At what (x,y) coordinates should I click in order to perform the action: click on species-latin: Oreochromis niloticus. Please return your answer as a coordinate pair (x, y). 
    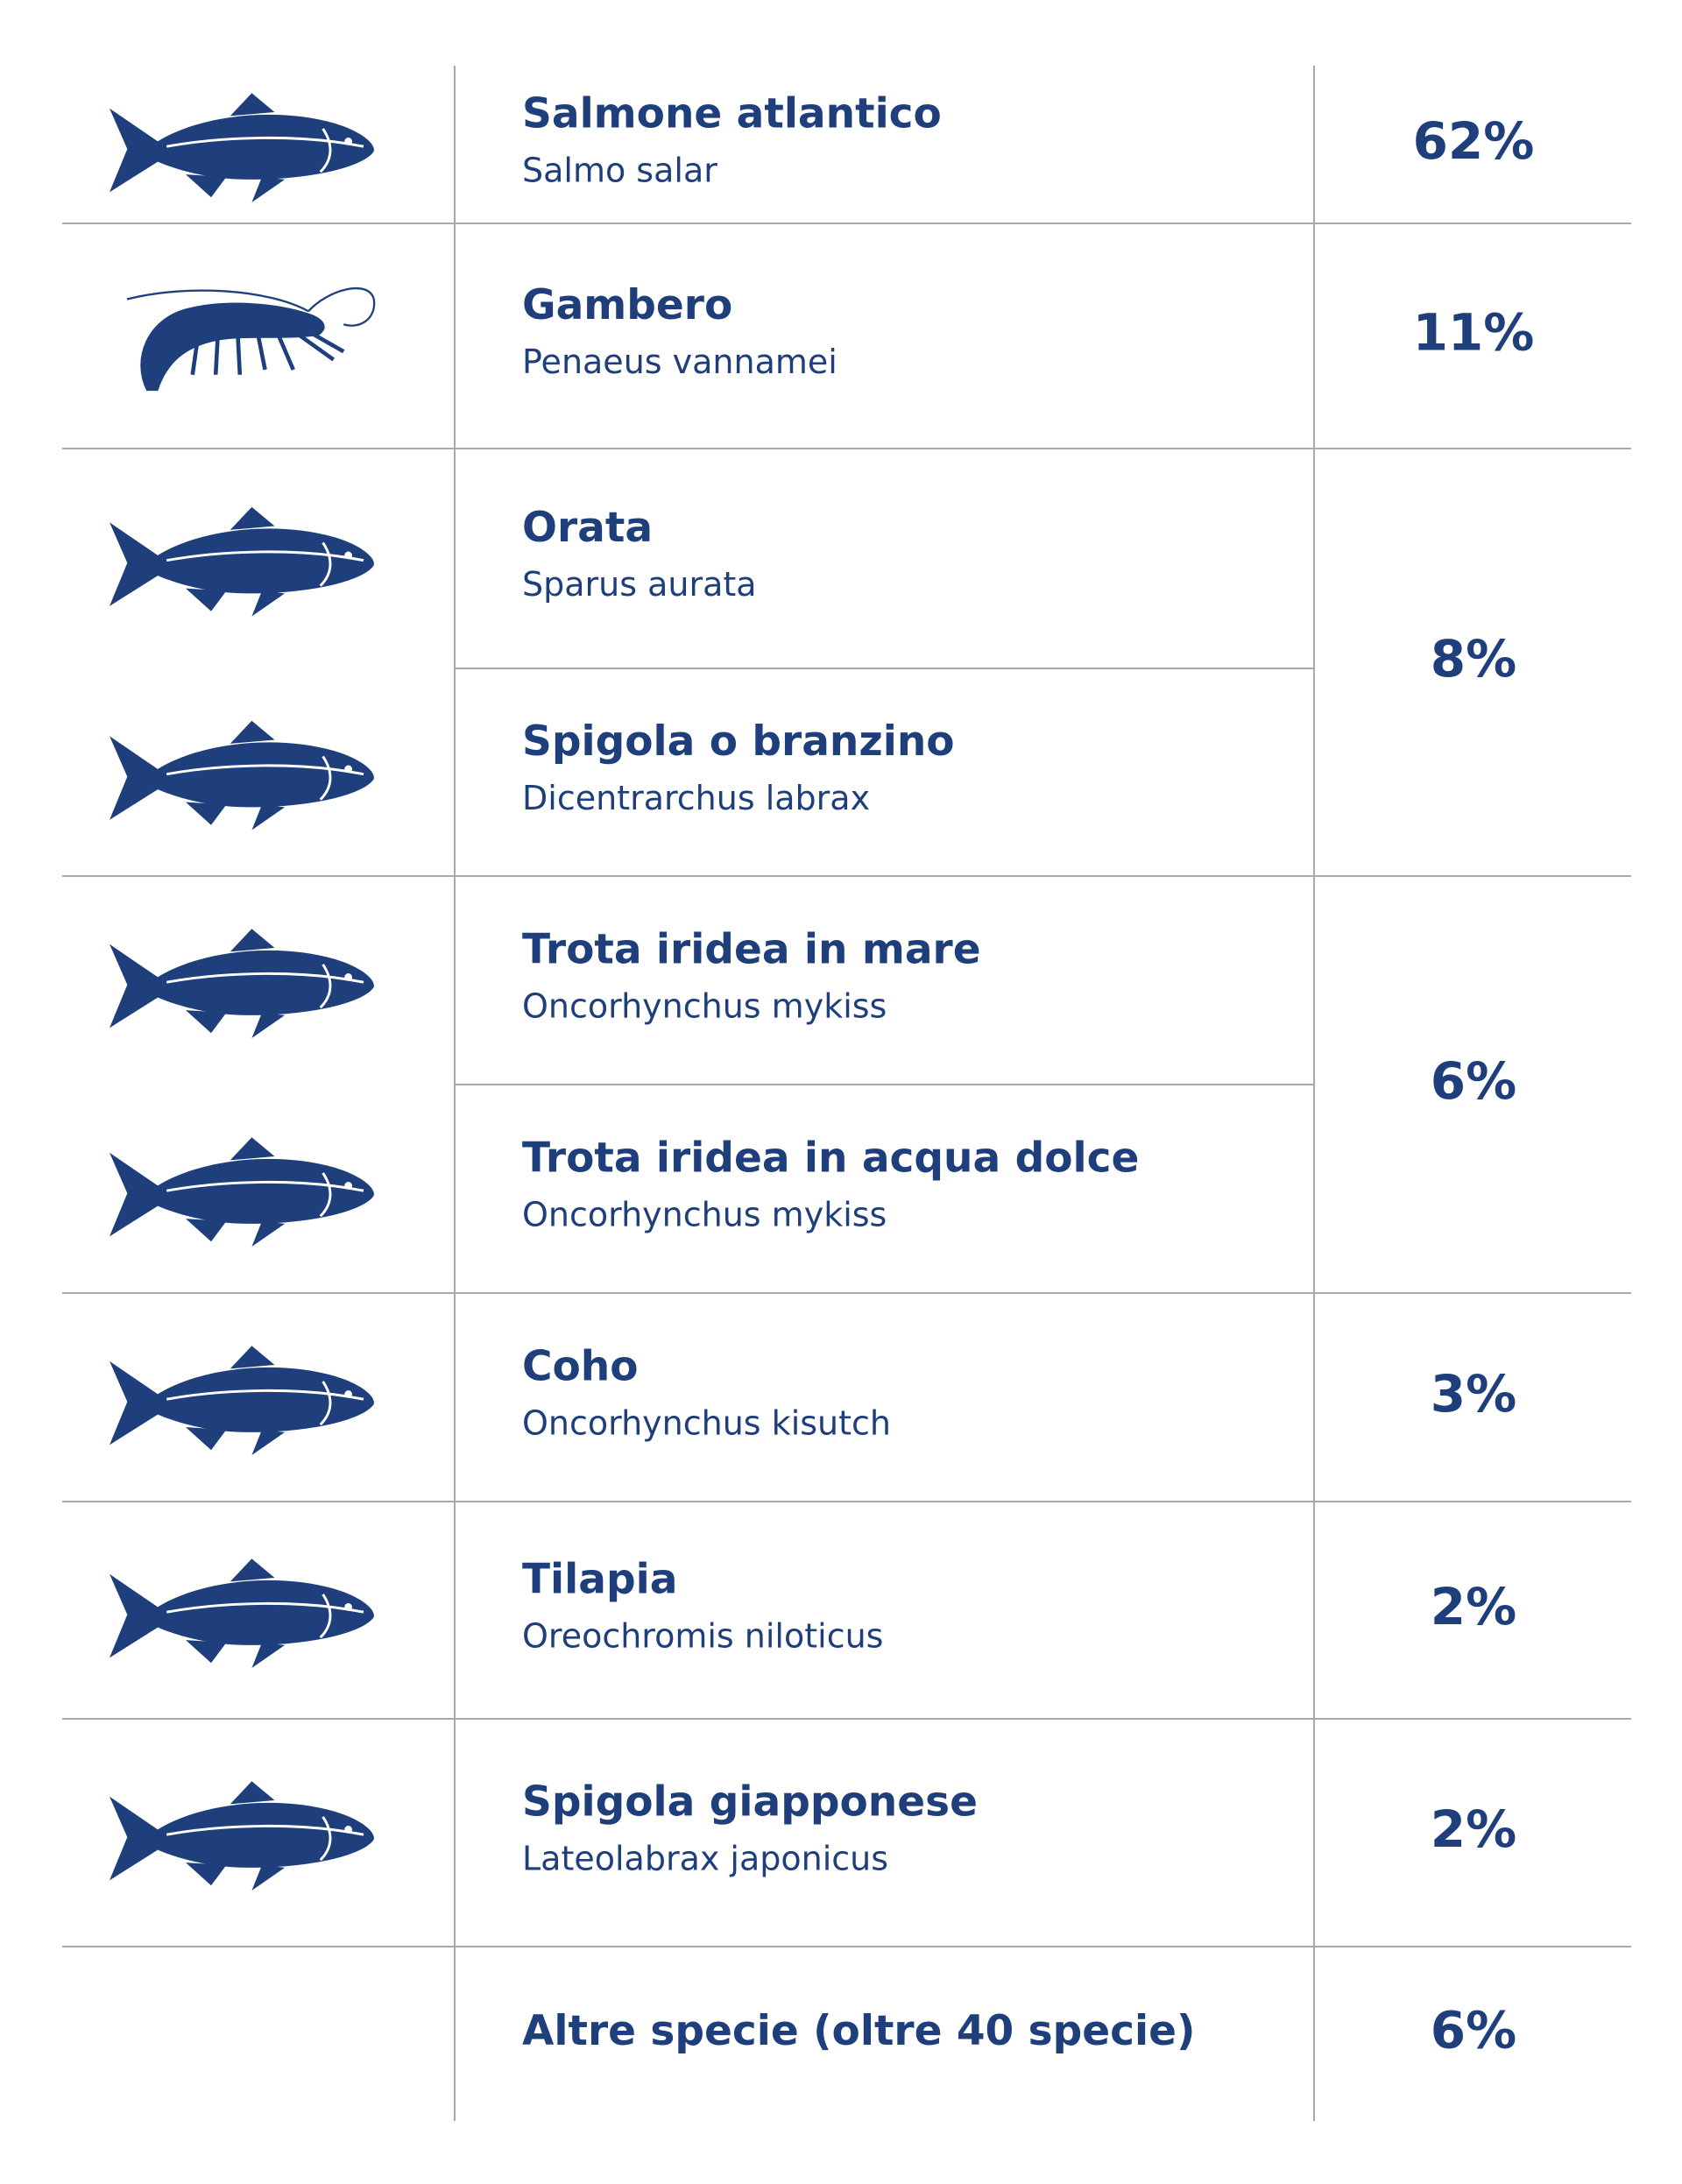
    Looking at the image, I should click on (702, 1636).